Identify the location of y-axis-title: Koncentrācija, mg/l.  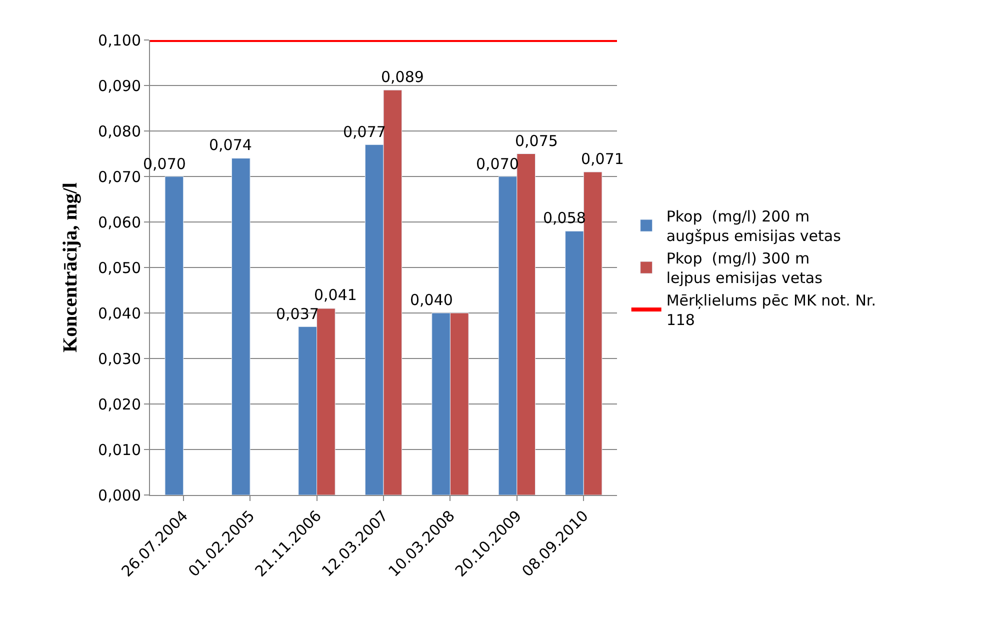
(71, 267).